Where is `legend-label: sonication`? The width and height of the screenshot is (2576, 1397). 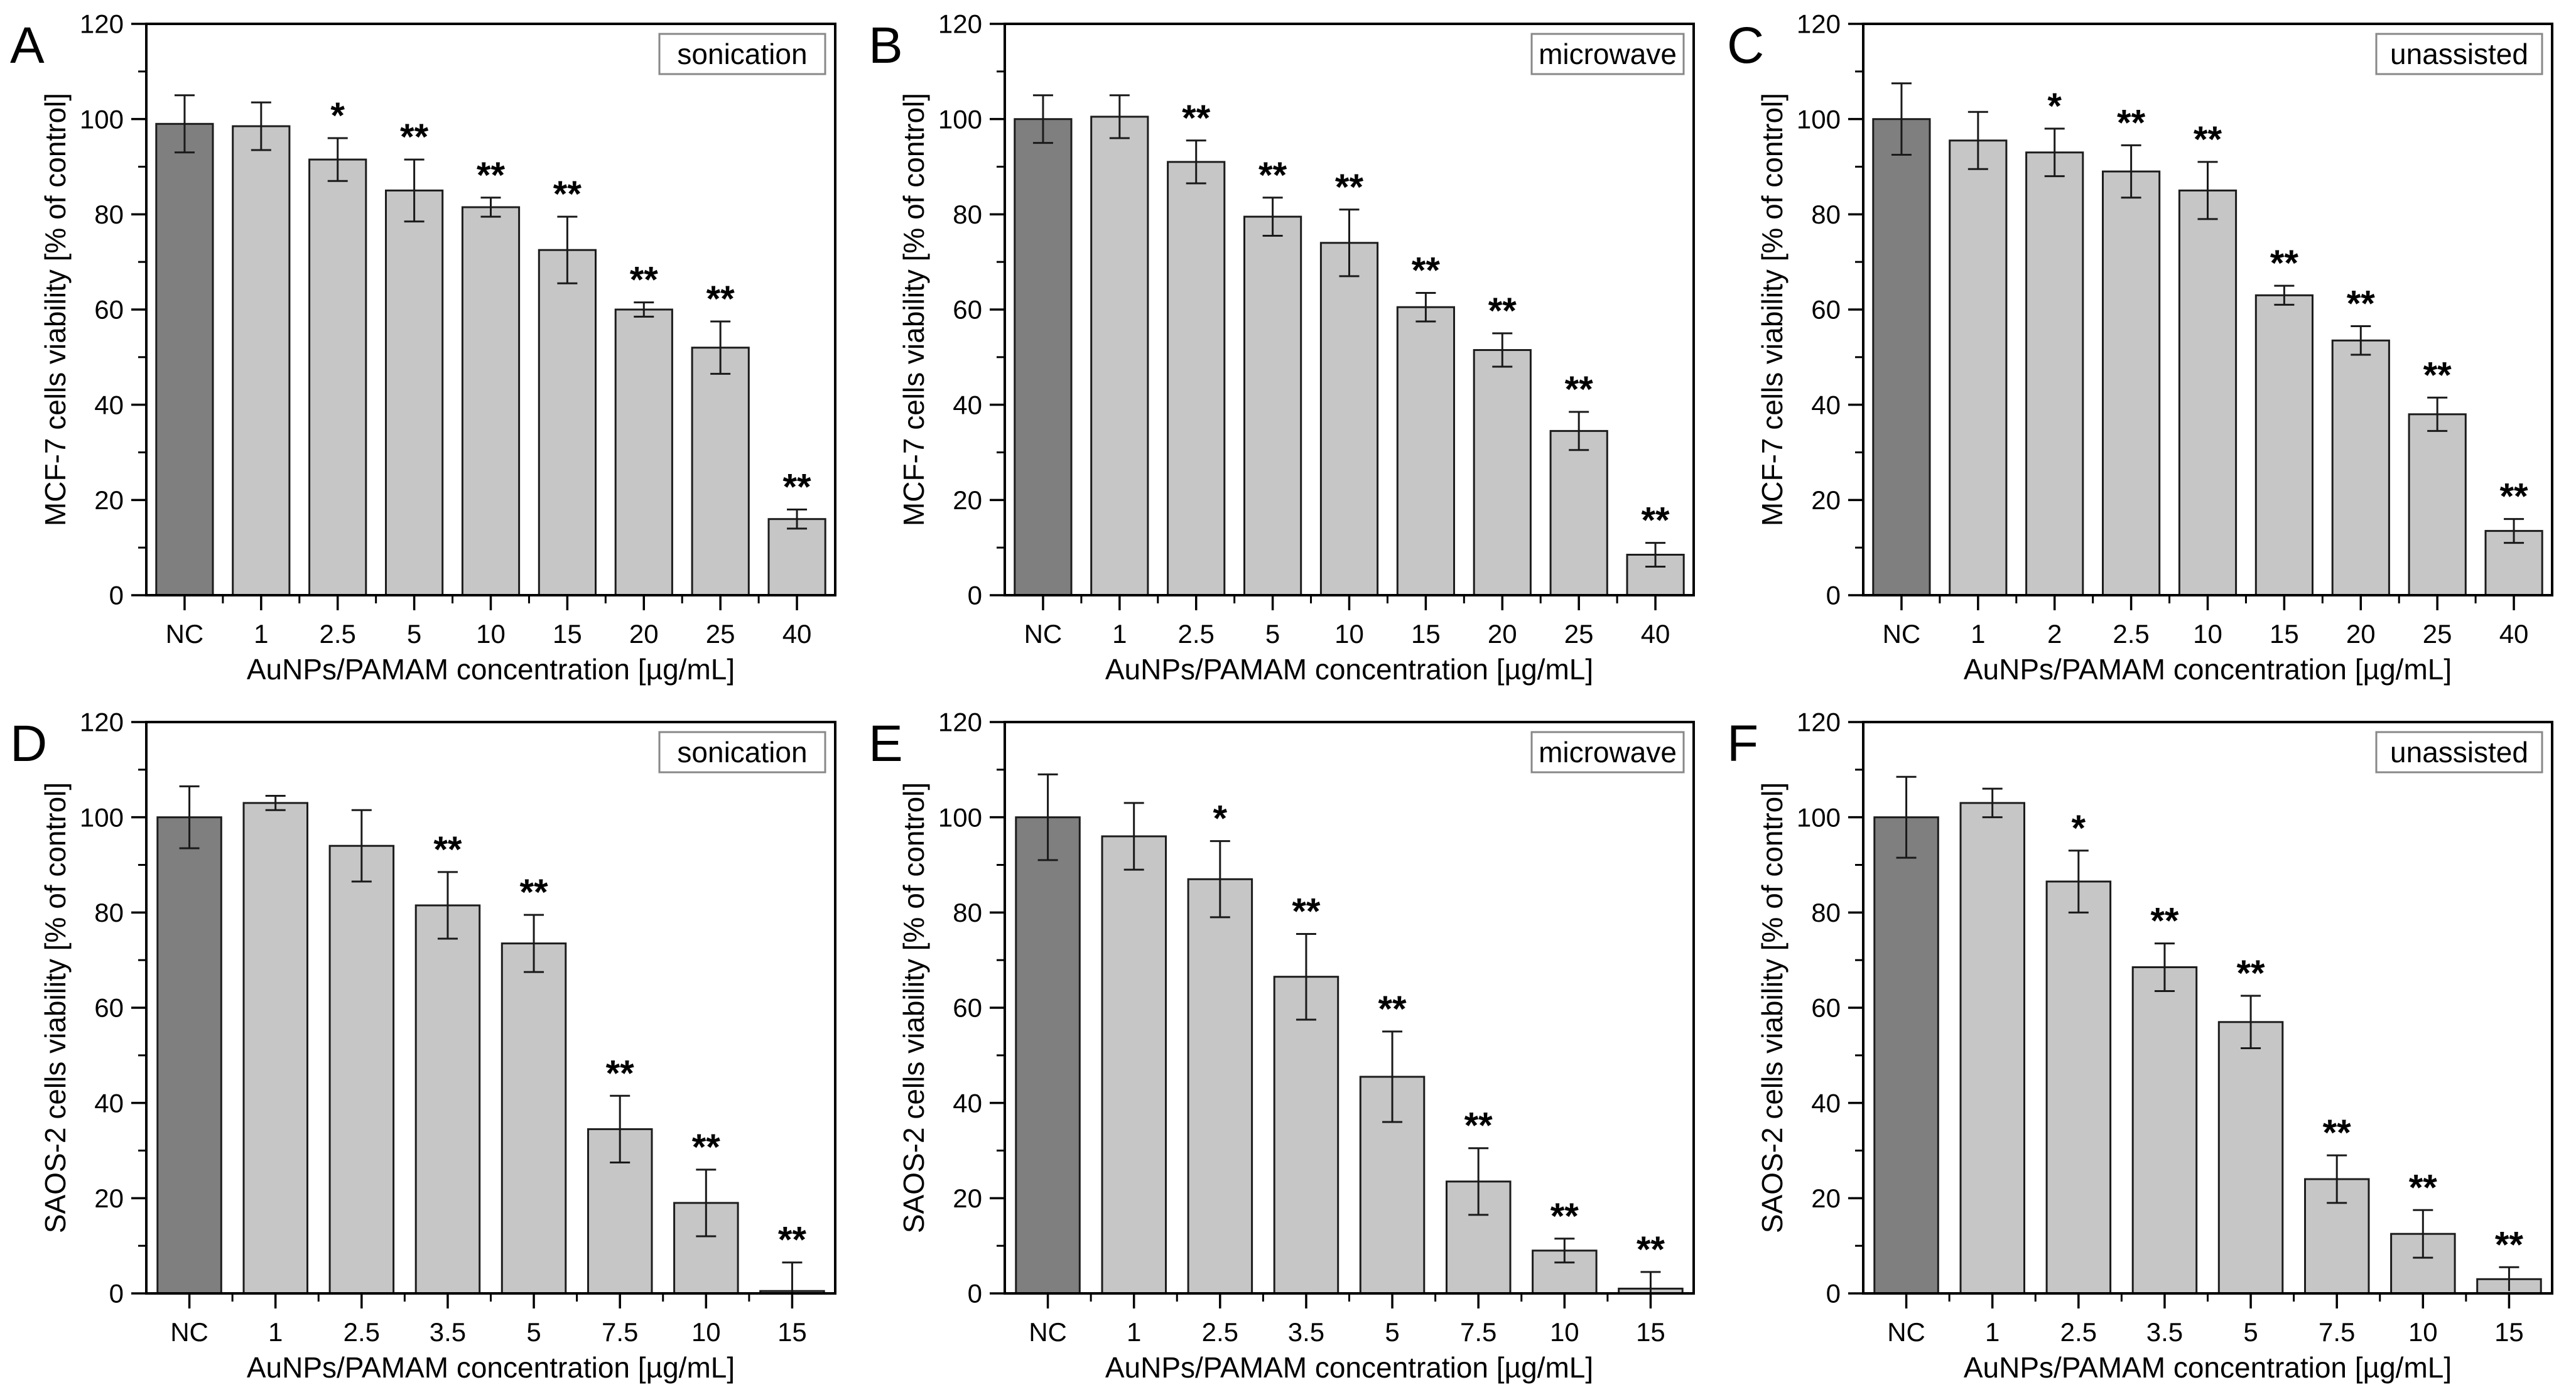 legend-label: sonication is located at coordinates (742, 753).